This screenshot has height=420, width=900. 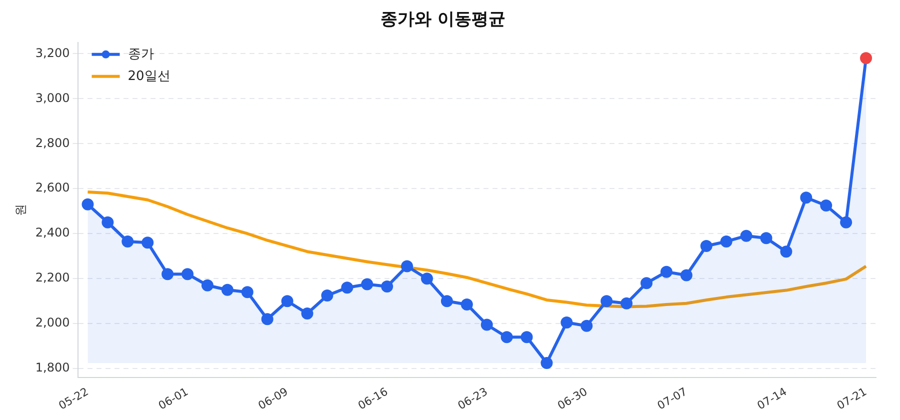 I want to click on y-tick-label: 1,800, so click(x=52, y=367).